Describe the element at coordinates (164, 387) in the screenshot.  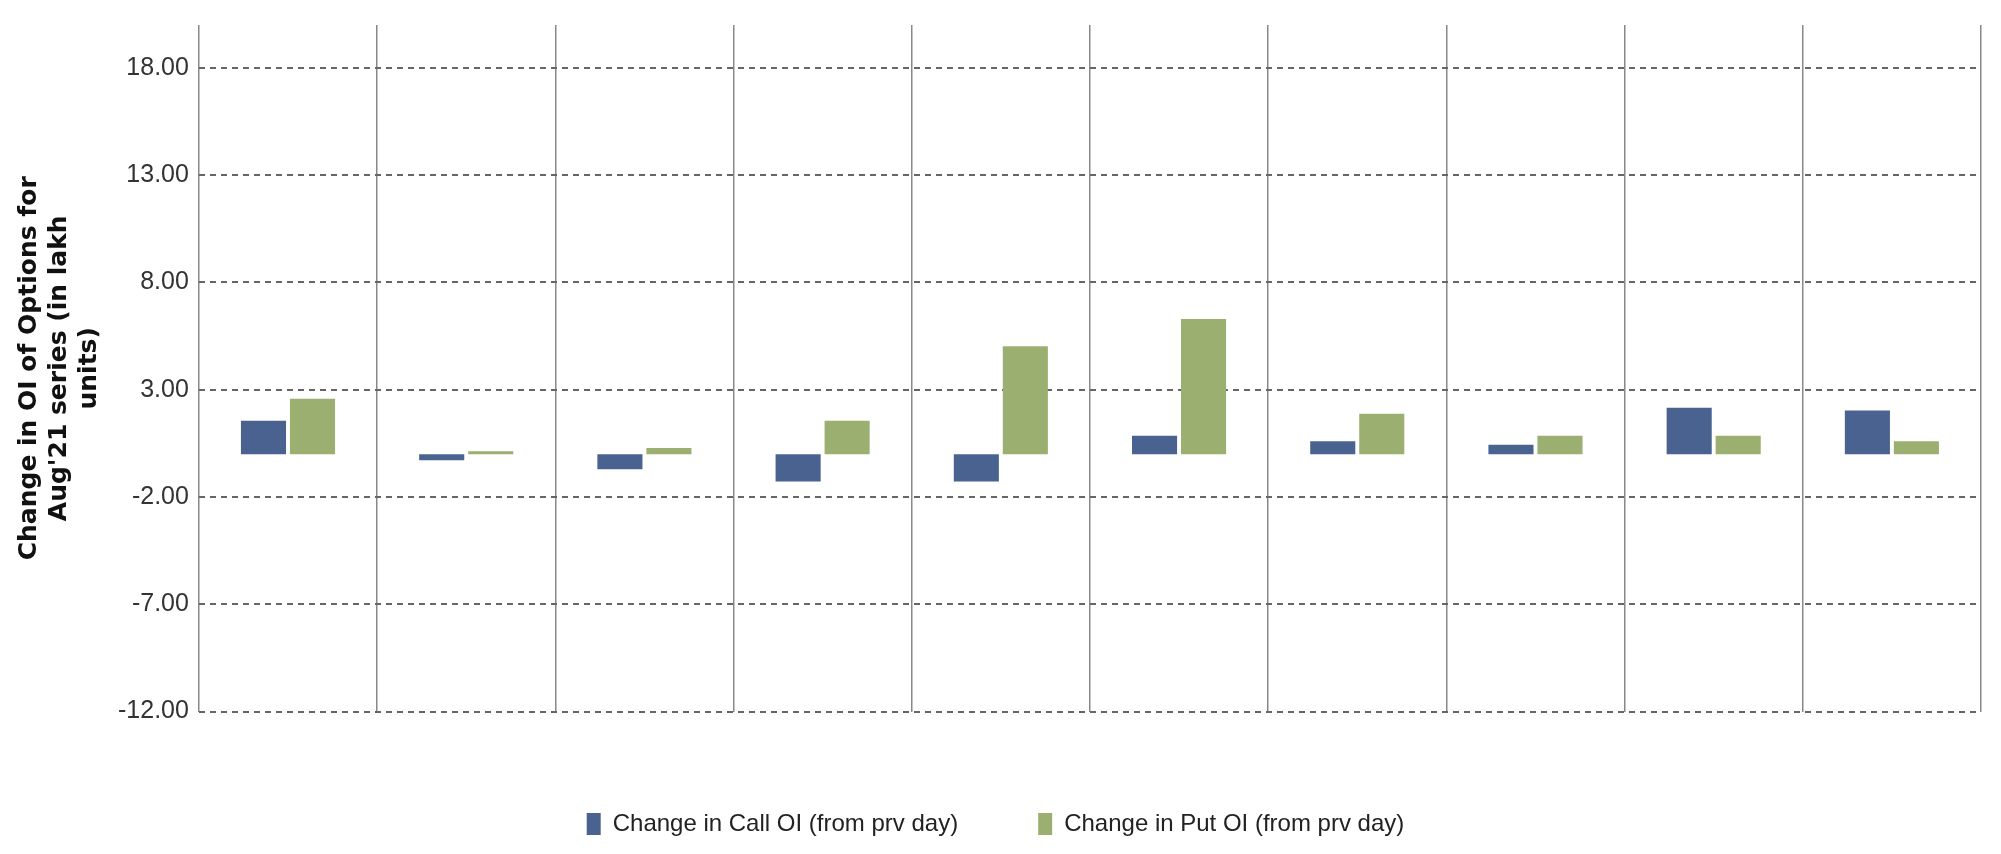
I see `y-tick-label: 3.00` at that location.